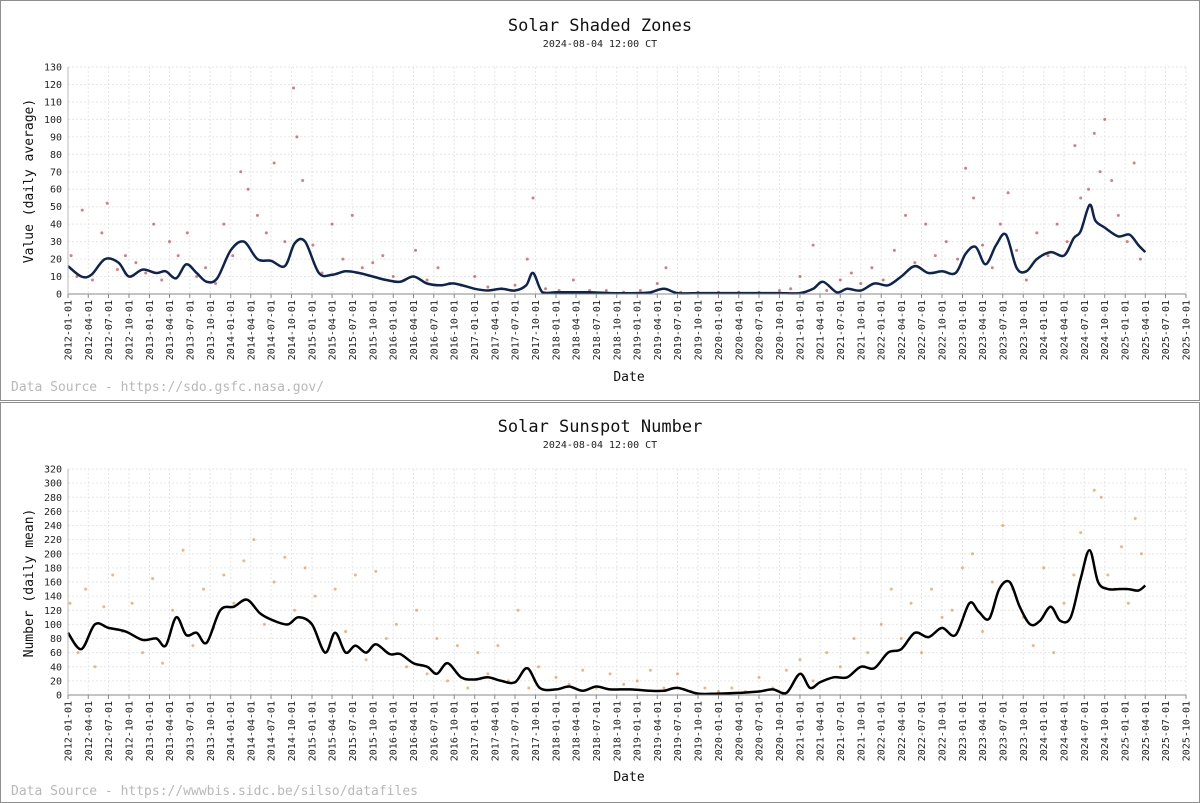 Image resolution: width=1200 pixels, height=803 pixels. What do you see at coordinates (902, 330) in the screenshot?
I see `x-tick-label: 2022-04-01` at bounding box center [902, 330].